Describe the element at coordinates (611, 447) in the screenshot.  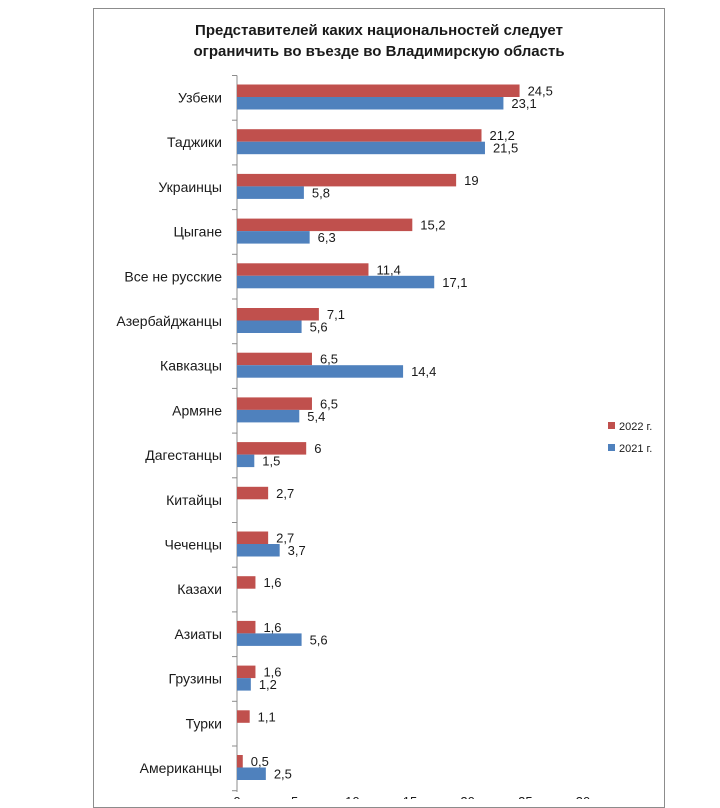
I see `legend-swatch-2021` at that location.